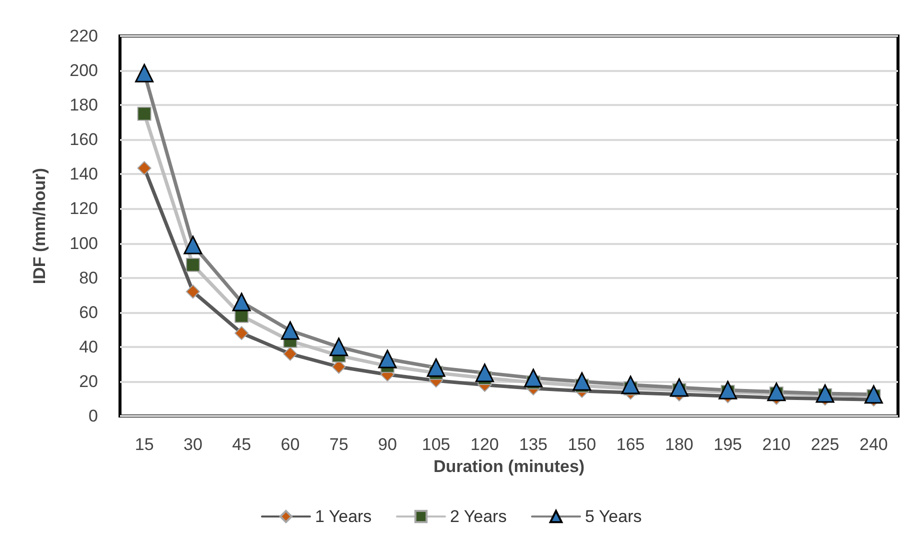 This screenshot has height=536, width=903. I want to click on x-tick-label: 15, so click(144, 444).